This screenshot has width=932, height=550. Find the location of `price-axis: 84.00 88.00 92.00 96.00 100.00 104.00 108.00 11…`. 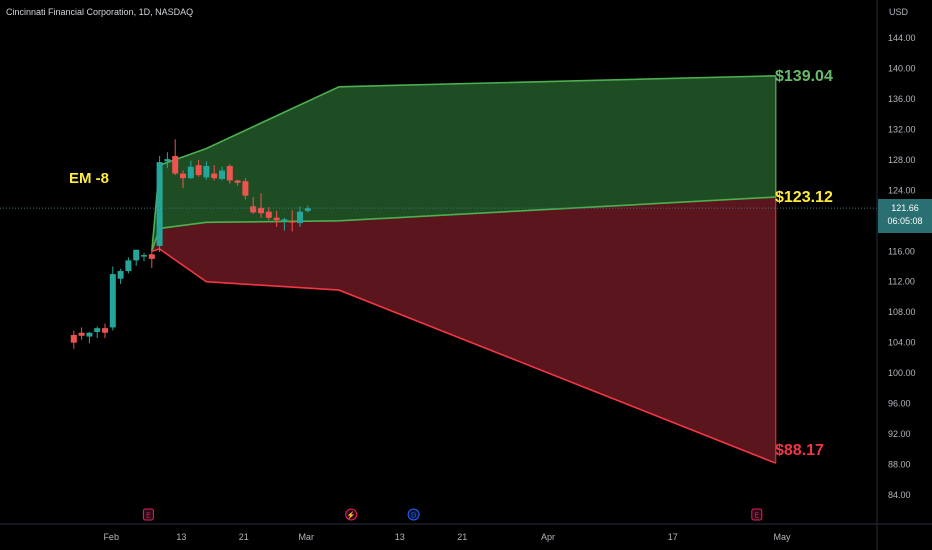

price-axis: 84.00 88.00 92.00 96.00 100.00 104.00 108.00 11… is located at coordinates (902, 266).